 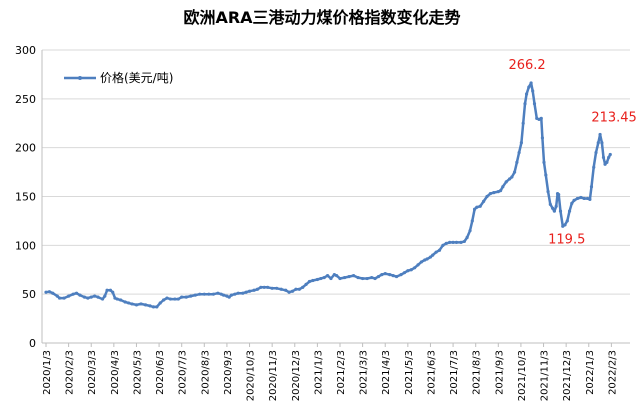 What do you see at coordinates (32, 343) in the screenshot?
I see `y-tick-label: 0` at bounding box center [32, 343].